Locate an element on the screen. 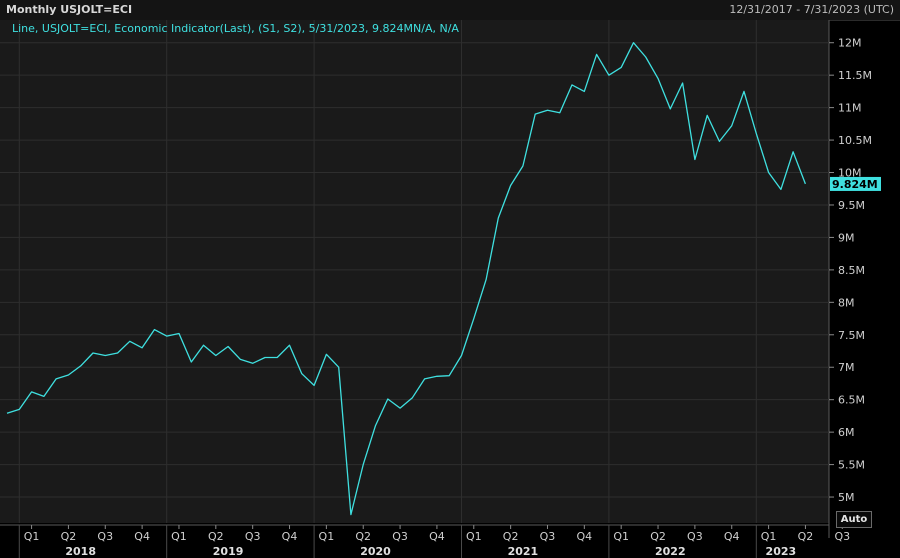  auto-scale-button: Auto is located at coordinates (854, 519).